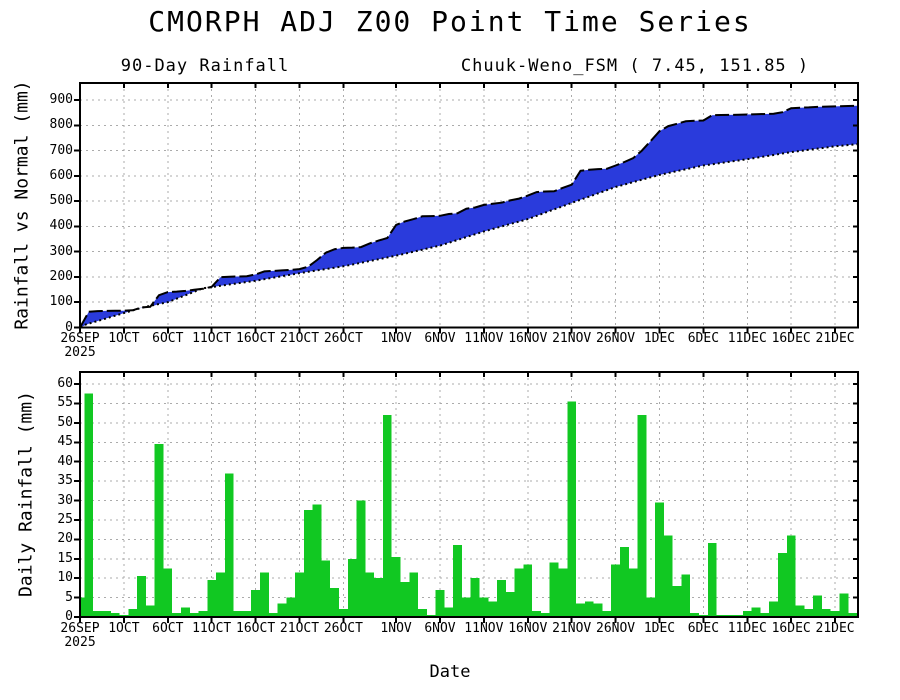 The width and height of the screenshot is (900, 700). I want to click on bottom-x-tick-label: 21NOV, so click(572, 628).